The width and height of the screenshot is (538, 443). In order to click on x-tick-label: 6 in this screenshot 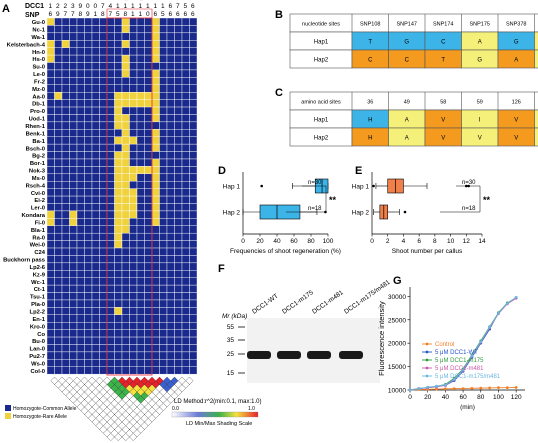, I will do `click(419, 241)`.